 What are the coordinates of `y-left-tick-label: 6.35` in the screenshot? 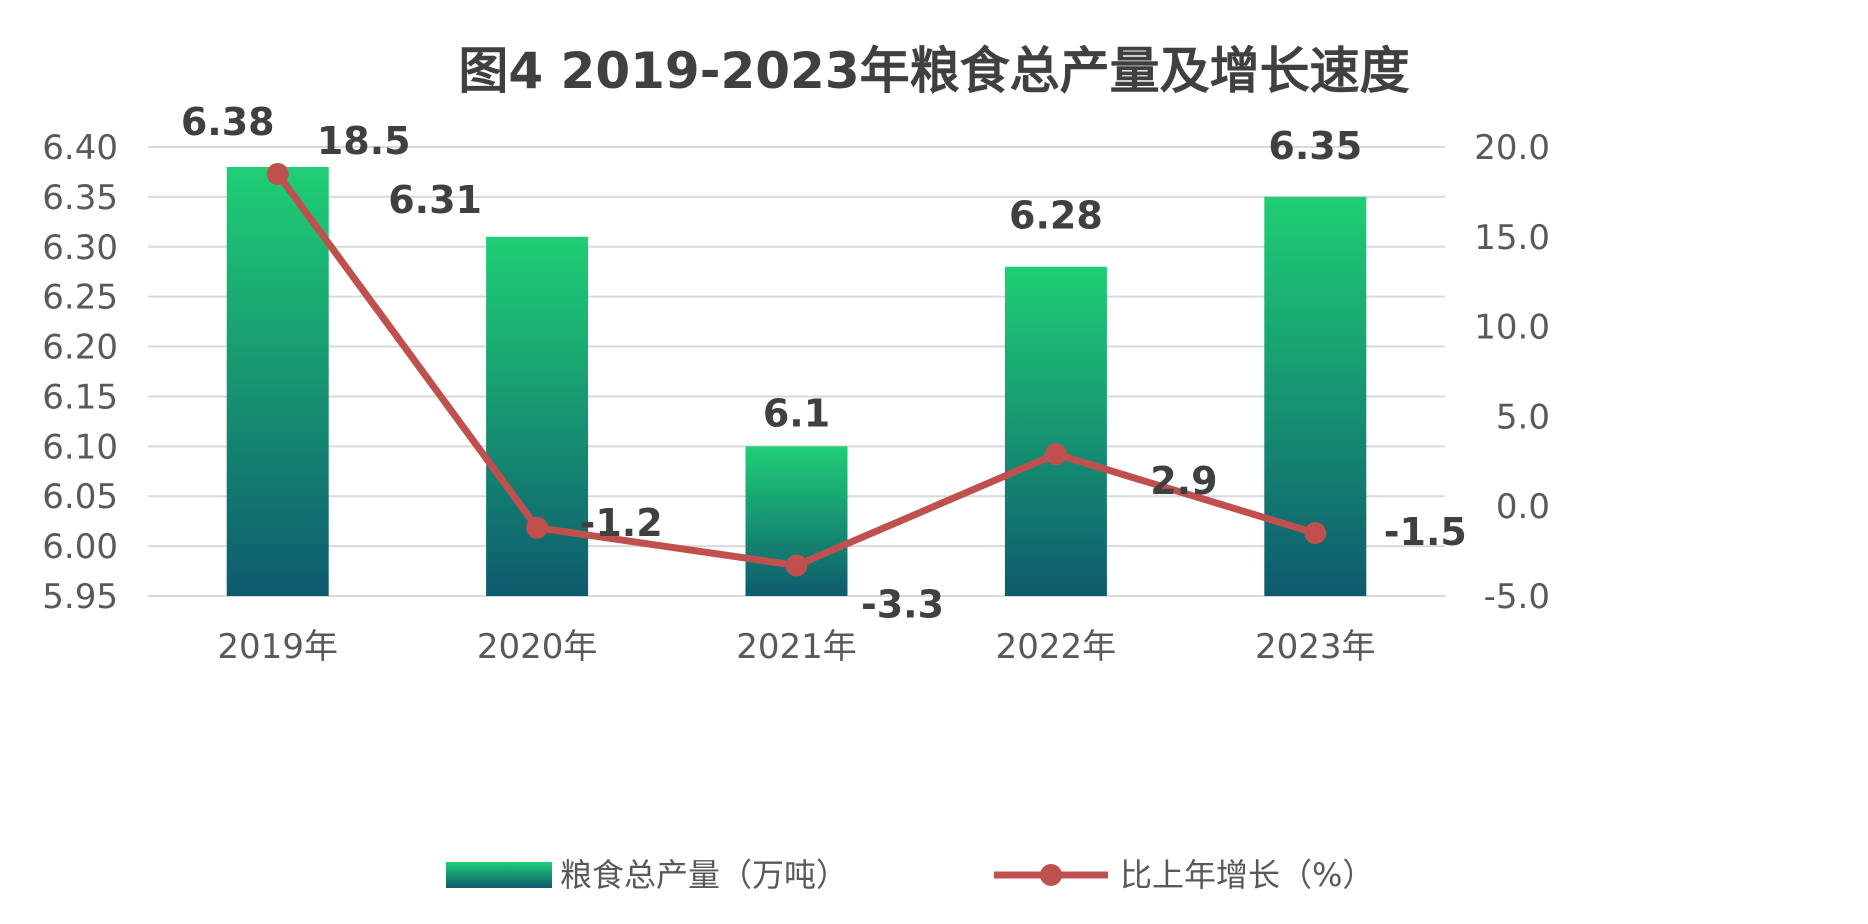 It's located at (80, 198).